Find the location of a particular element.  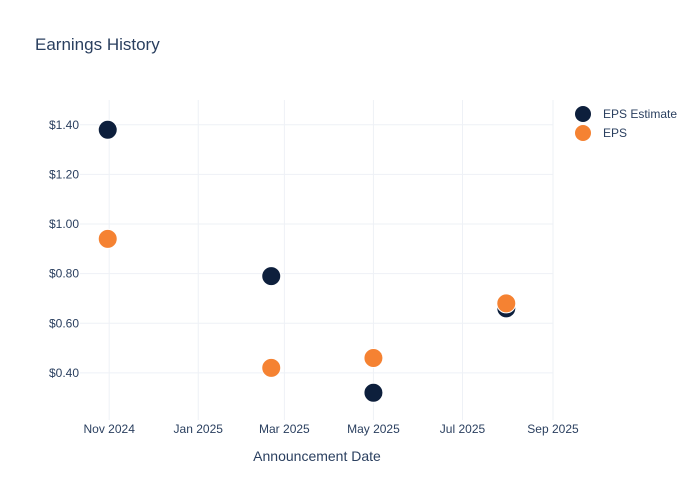

y-tick-label: $0.40 is located at coordinates (64, 373).